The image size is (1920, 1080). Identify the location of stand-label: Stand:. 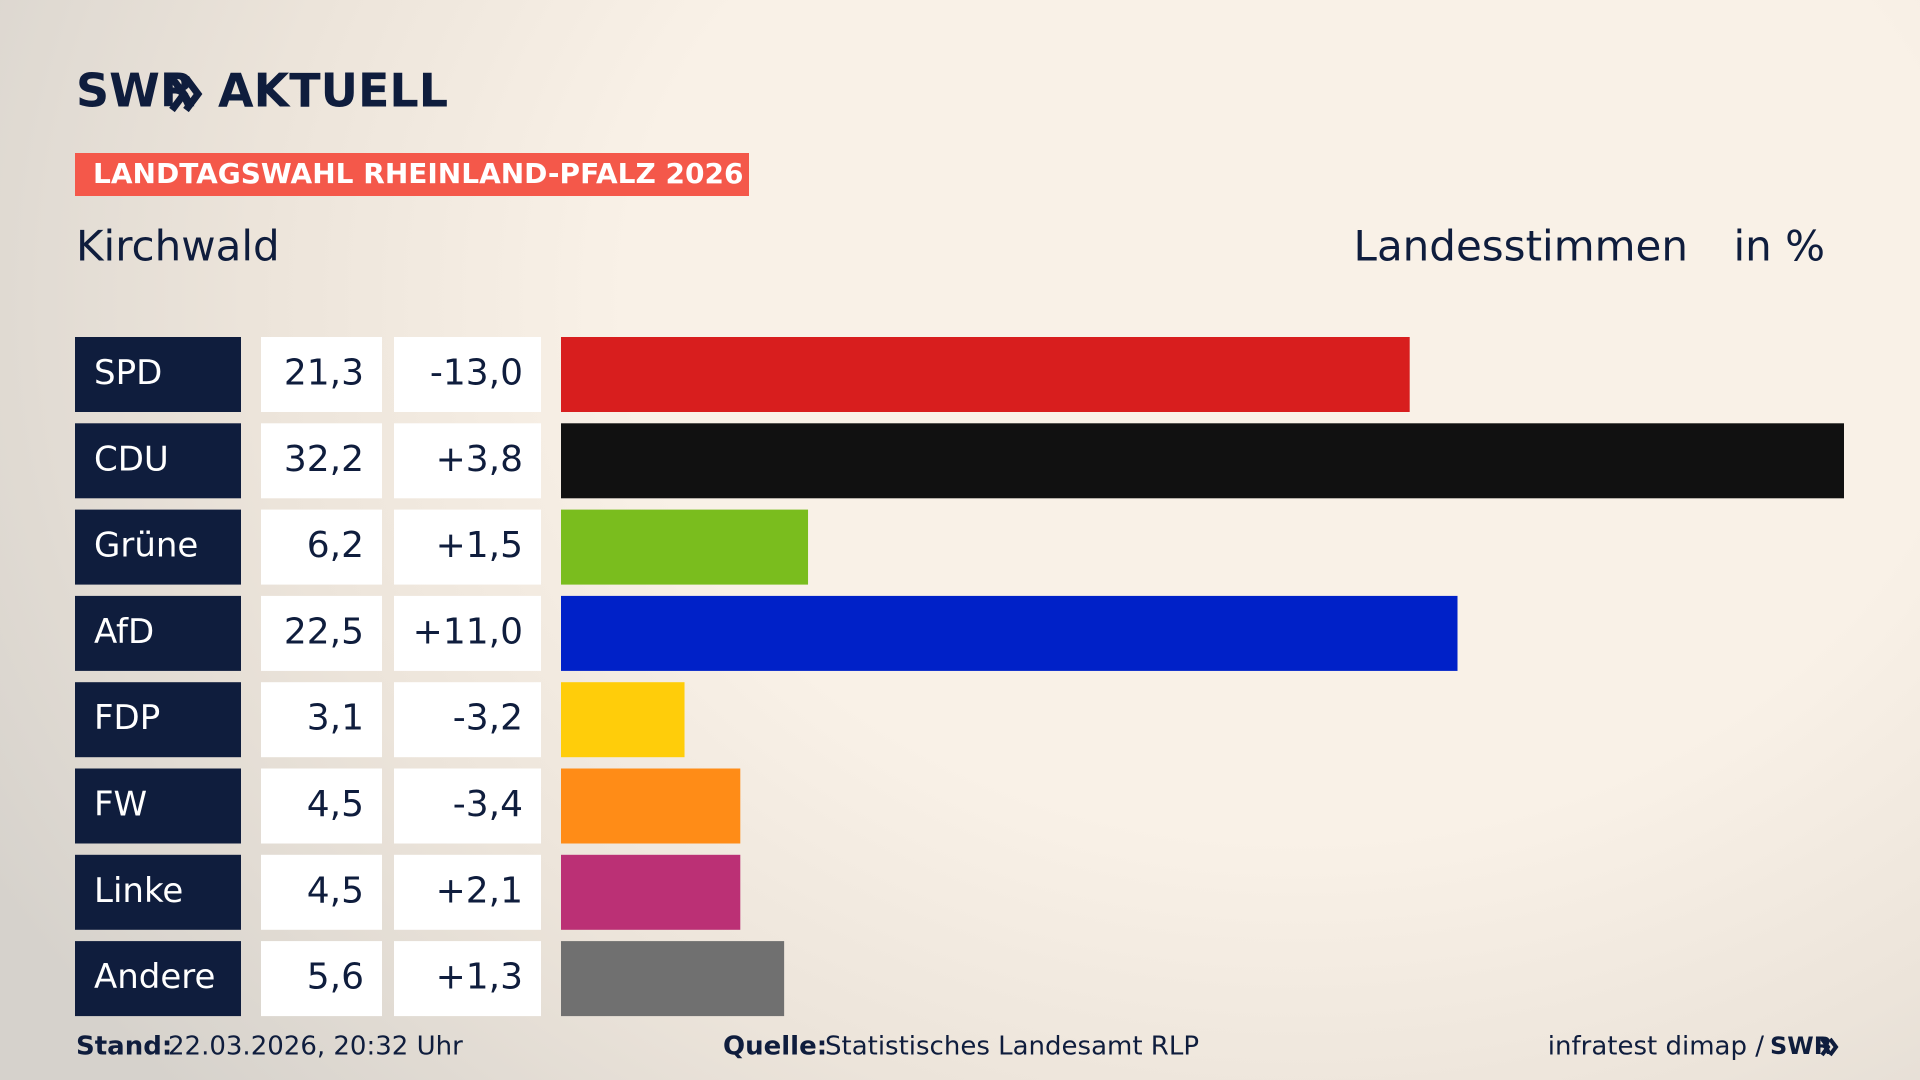
(124, 1047).